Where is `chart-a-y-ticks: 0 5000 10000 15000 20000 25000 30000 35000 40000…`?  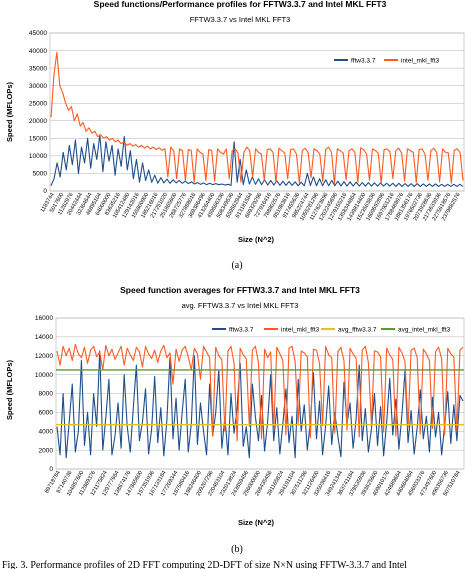
chart-a-y-ticks: 0 5000 10000 15000 20000 25000 30000 35000 40000… is located at coordinates (38, 112).